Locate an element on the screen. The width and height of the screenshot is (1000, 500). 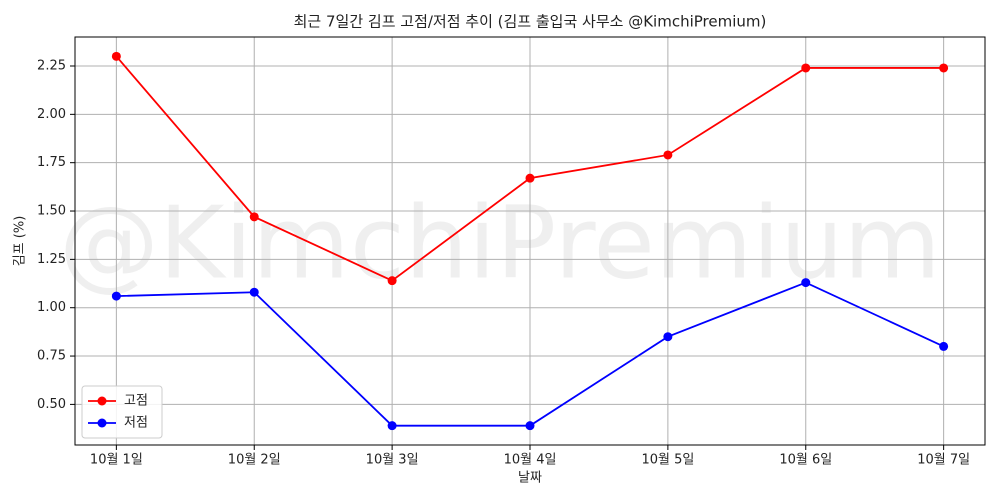
y-tick-label: 1.00 is located at coordinates (51, 307).